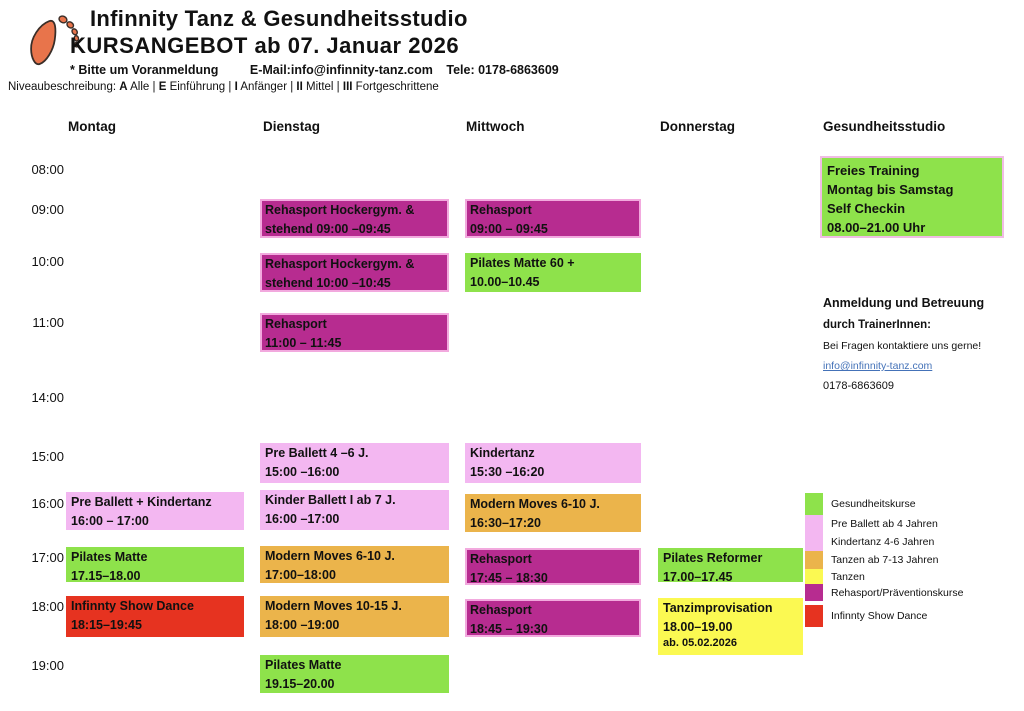  What do you see at coordinates (47, 665) in the screenshot?
I see `time-label-1900: 19:00` at bounding box center [47, 665].